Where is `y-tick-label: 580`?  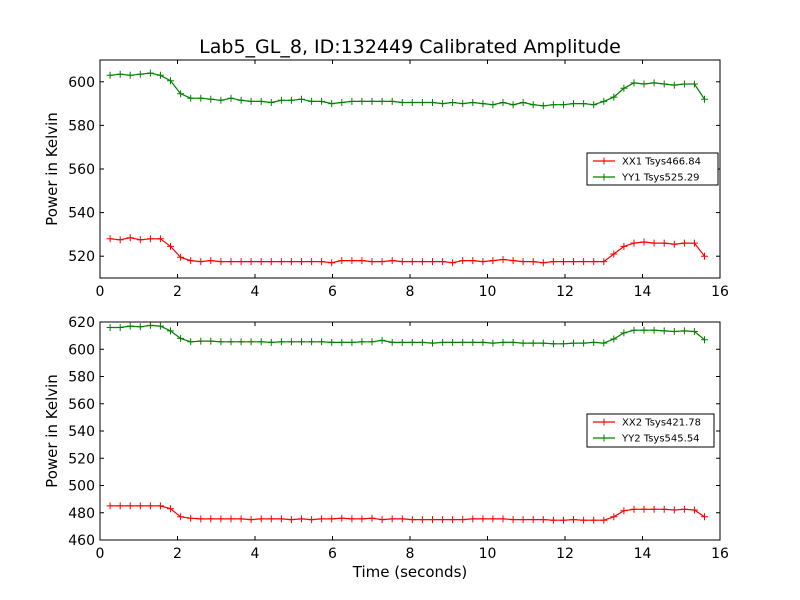 y-tick-label: 580 is located at coordinates (81, 378).